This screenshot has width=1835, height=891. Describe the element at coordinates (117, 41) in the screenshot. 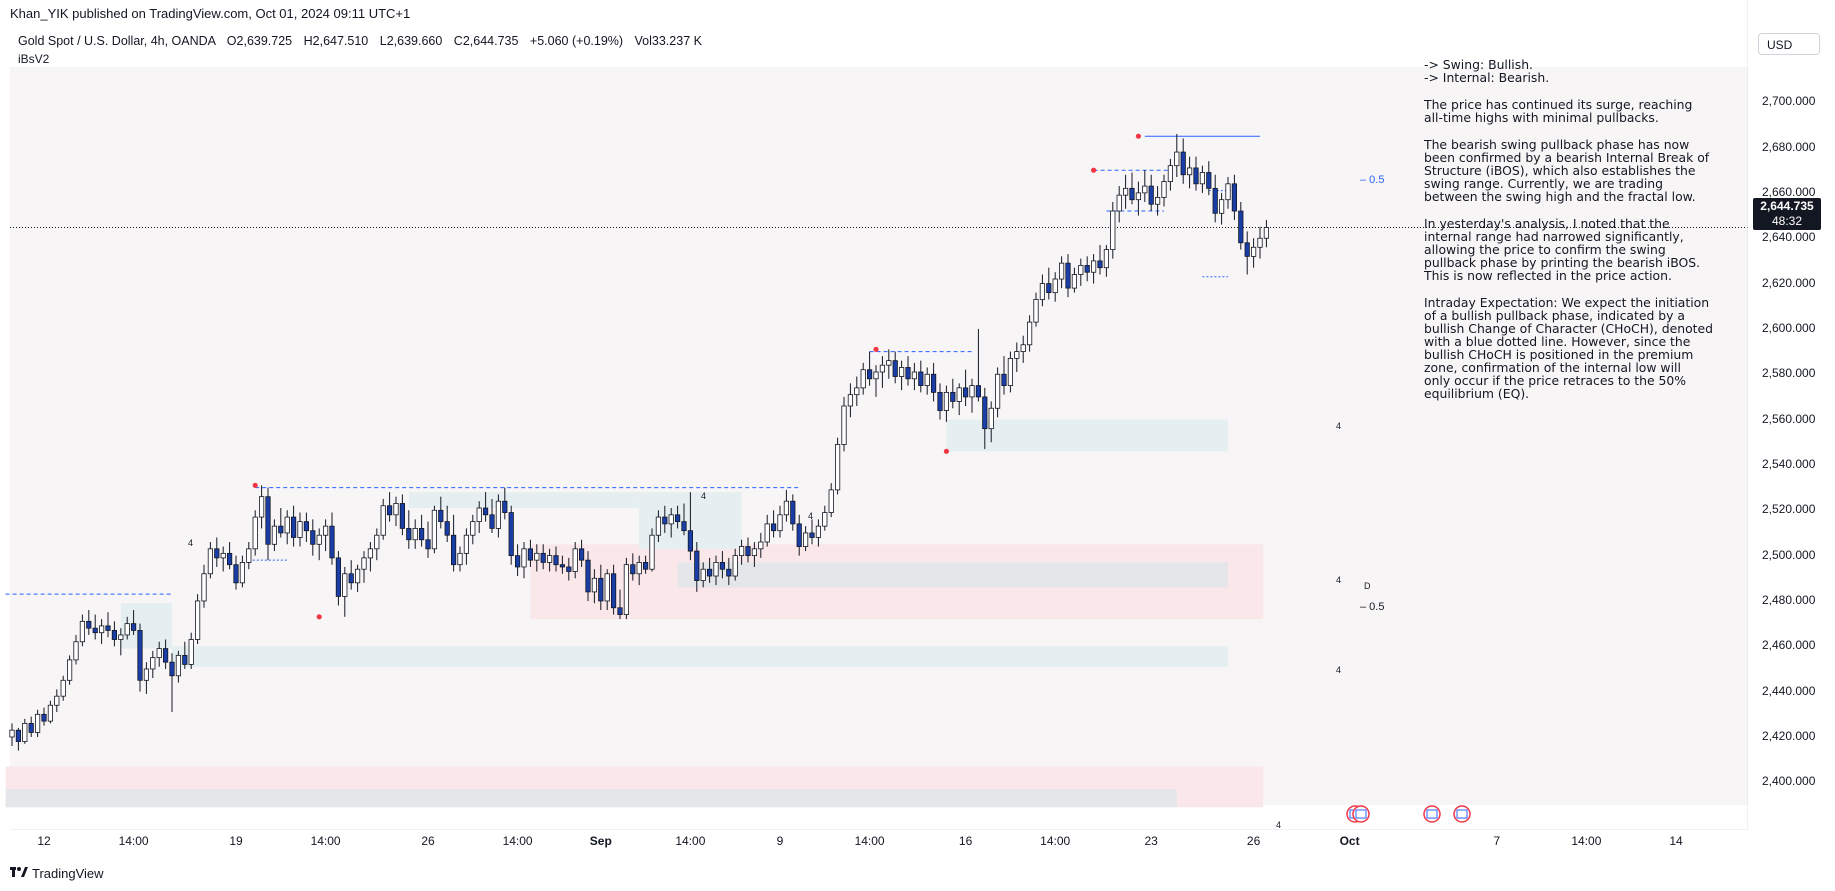

I see `symbol-name: Gold Spot / U.S. Dollar, 4h, OANDA` at that location.